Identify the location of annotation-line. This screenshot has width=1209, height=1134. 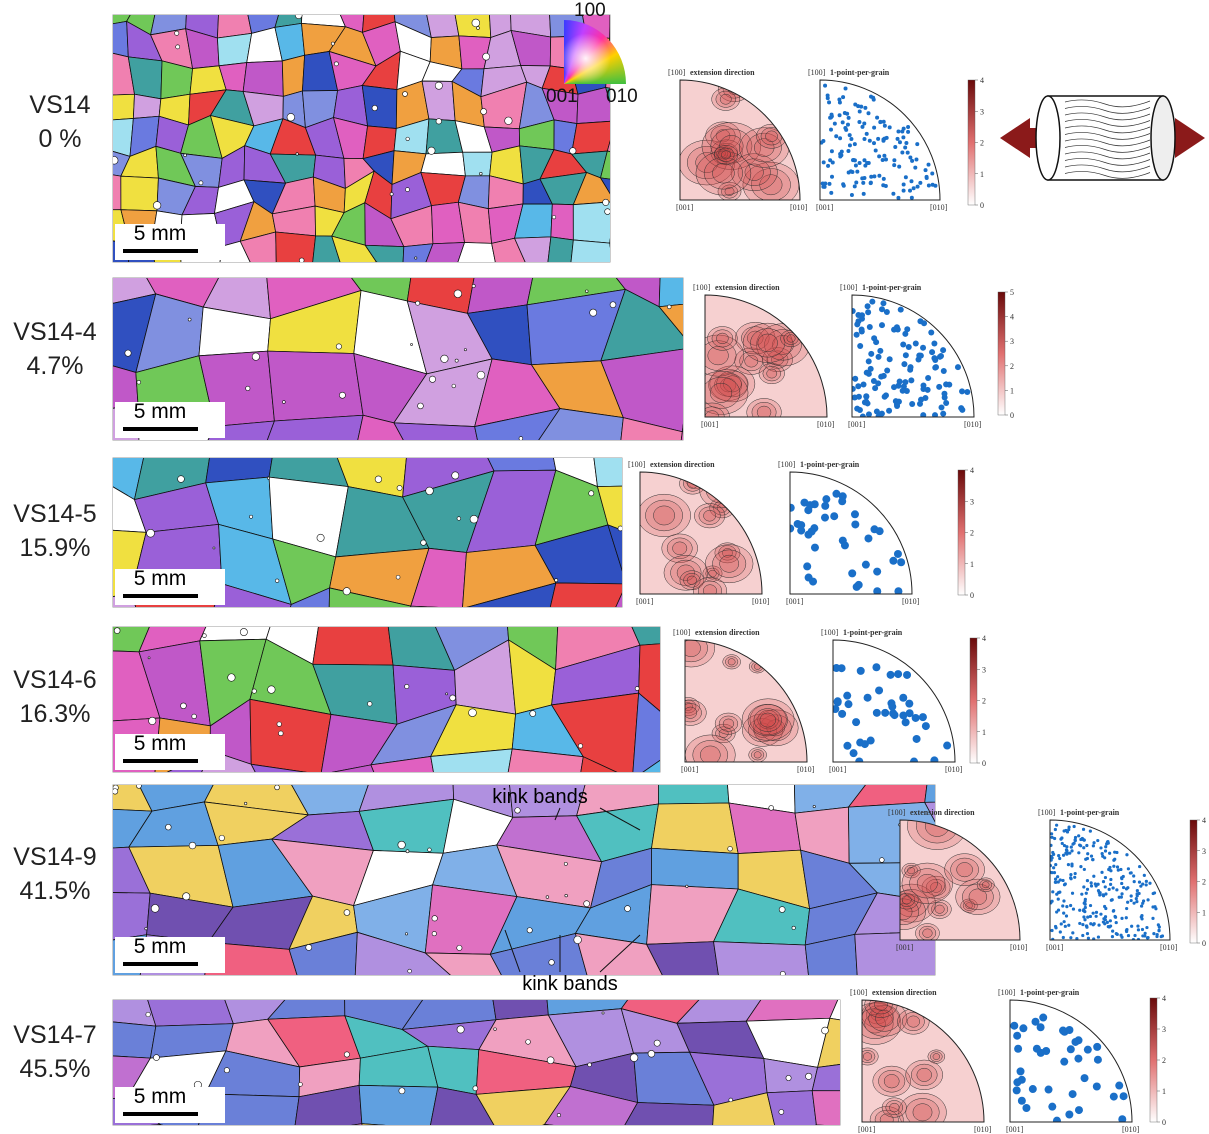
(620, 819).